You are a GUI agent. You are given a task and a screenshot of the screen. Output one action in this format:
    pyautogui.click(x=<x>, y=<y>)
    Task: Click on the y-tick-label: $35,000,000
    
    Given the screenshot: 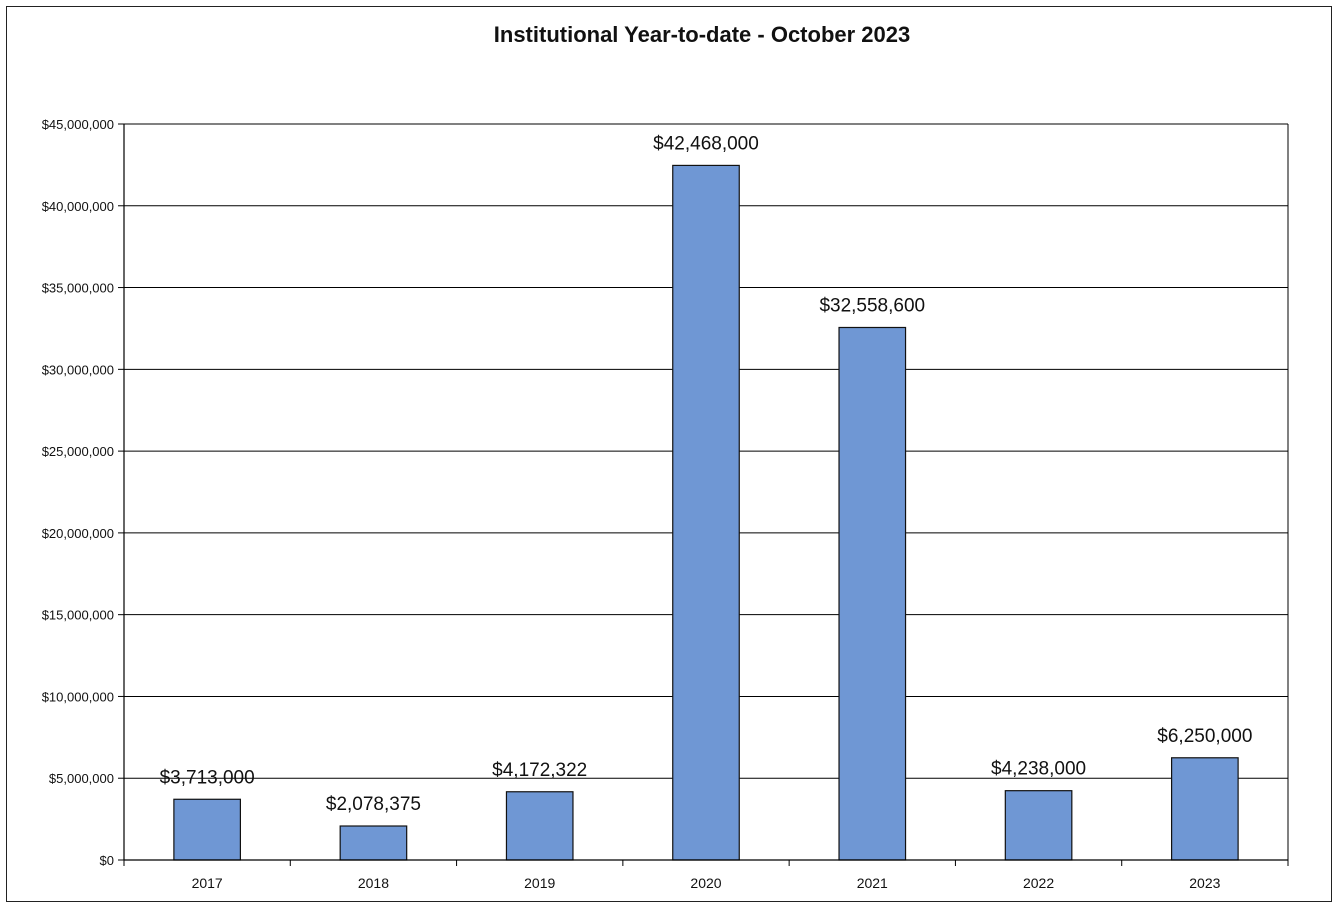 What is the action you would take?
    pyautogui.click(x=78, y=288)
    